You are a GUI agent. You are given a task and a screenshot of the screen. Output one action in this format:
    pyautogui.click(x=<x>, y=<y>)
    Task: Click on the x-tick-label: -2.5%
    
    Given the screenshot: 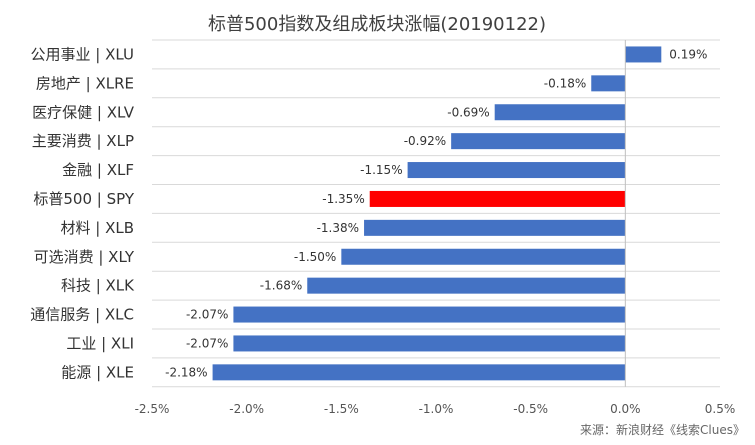 What is the action you would take?
    pyautogui.click(x=152, y=409)
    